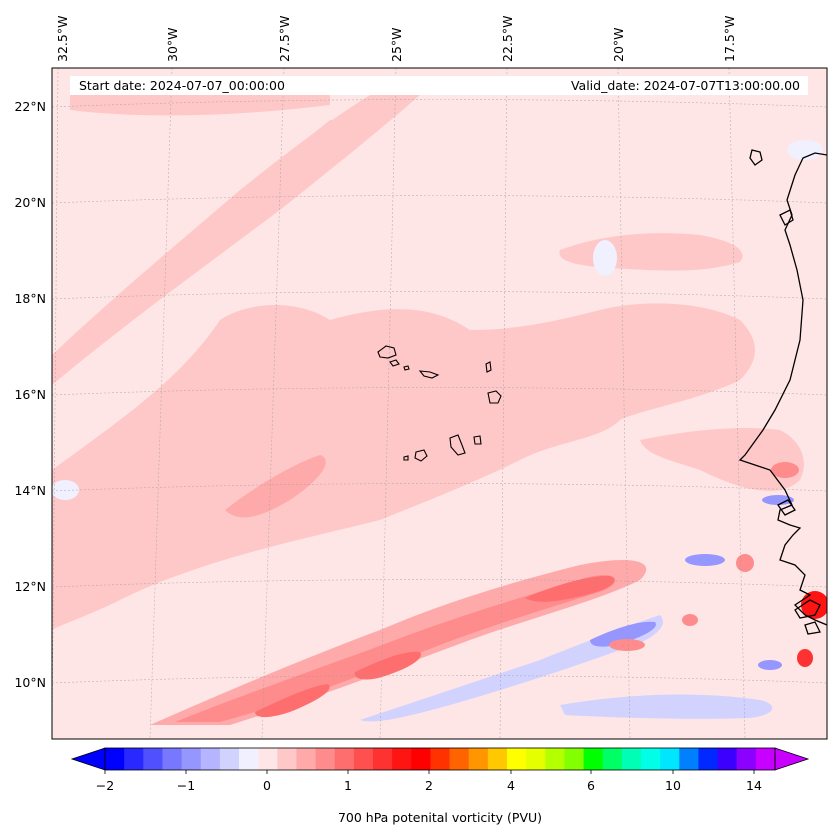 The image size is (837, 836). I want to click on colorbar-tick-label: −2, so click(105, 785).